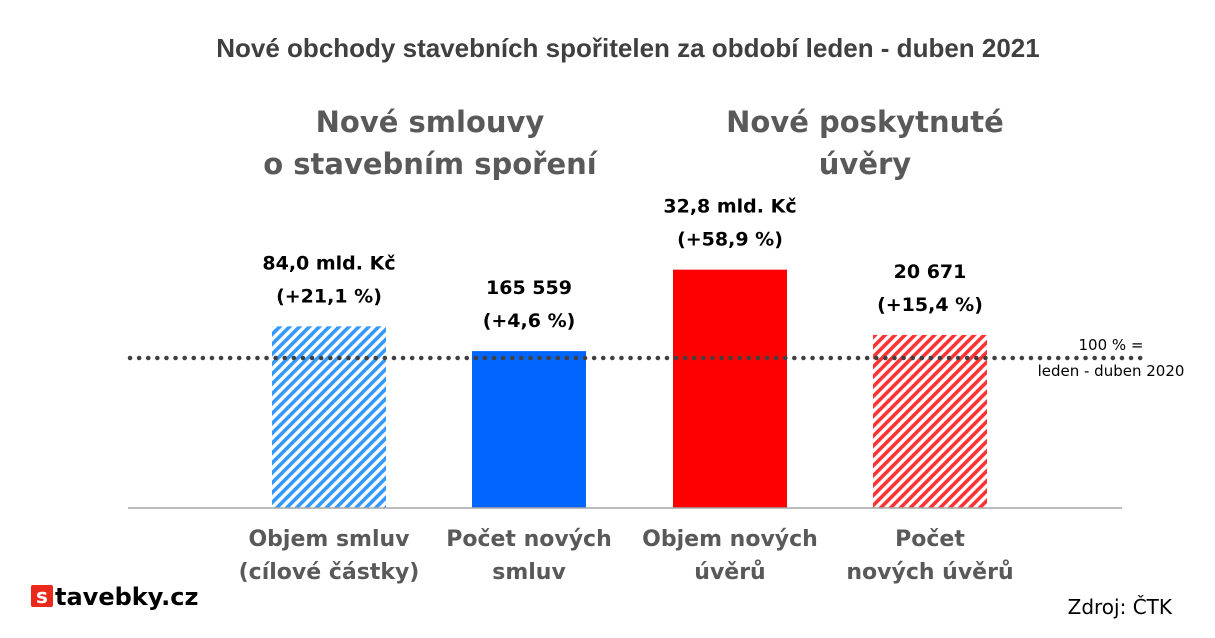  Describe the element at coordinates (529, 321) in the screenshot. I see `value-label-2-line-2: (+4,6 %)` at that location.